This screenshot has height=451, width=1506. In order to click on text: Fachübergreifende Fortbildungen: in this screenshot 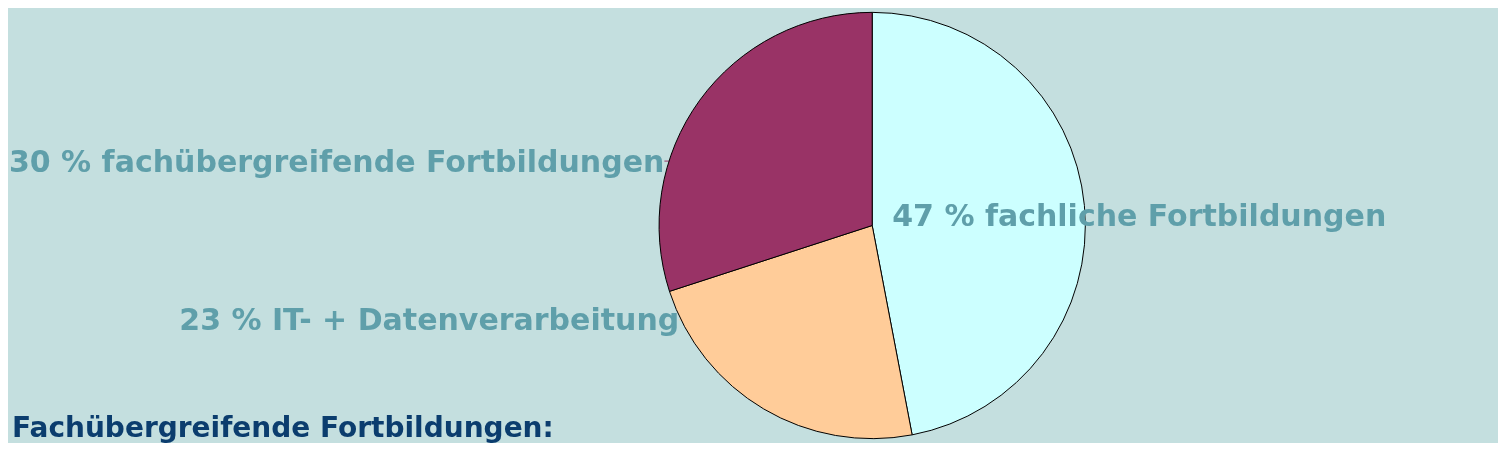, I will do `click(283, 427)`.